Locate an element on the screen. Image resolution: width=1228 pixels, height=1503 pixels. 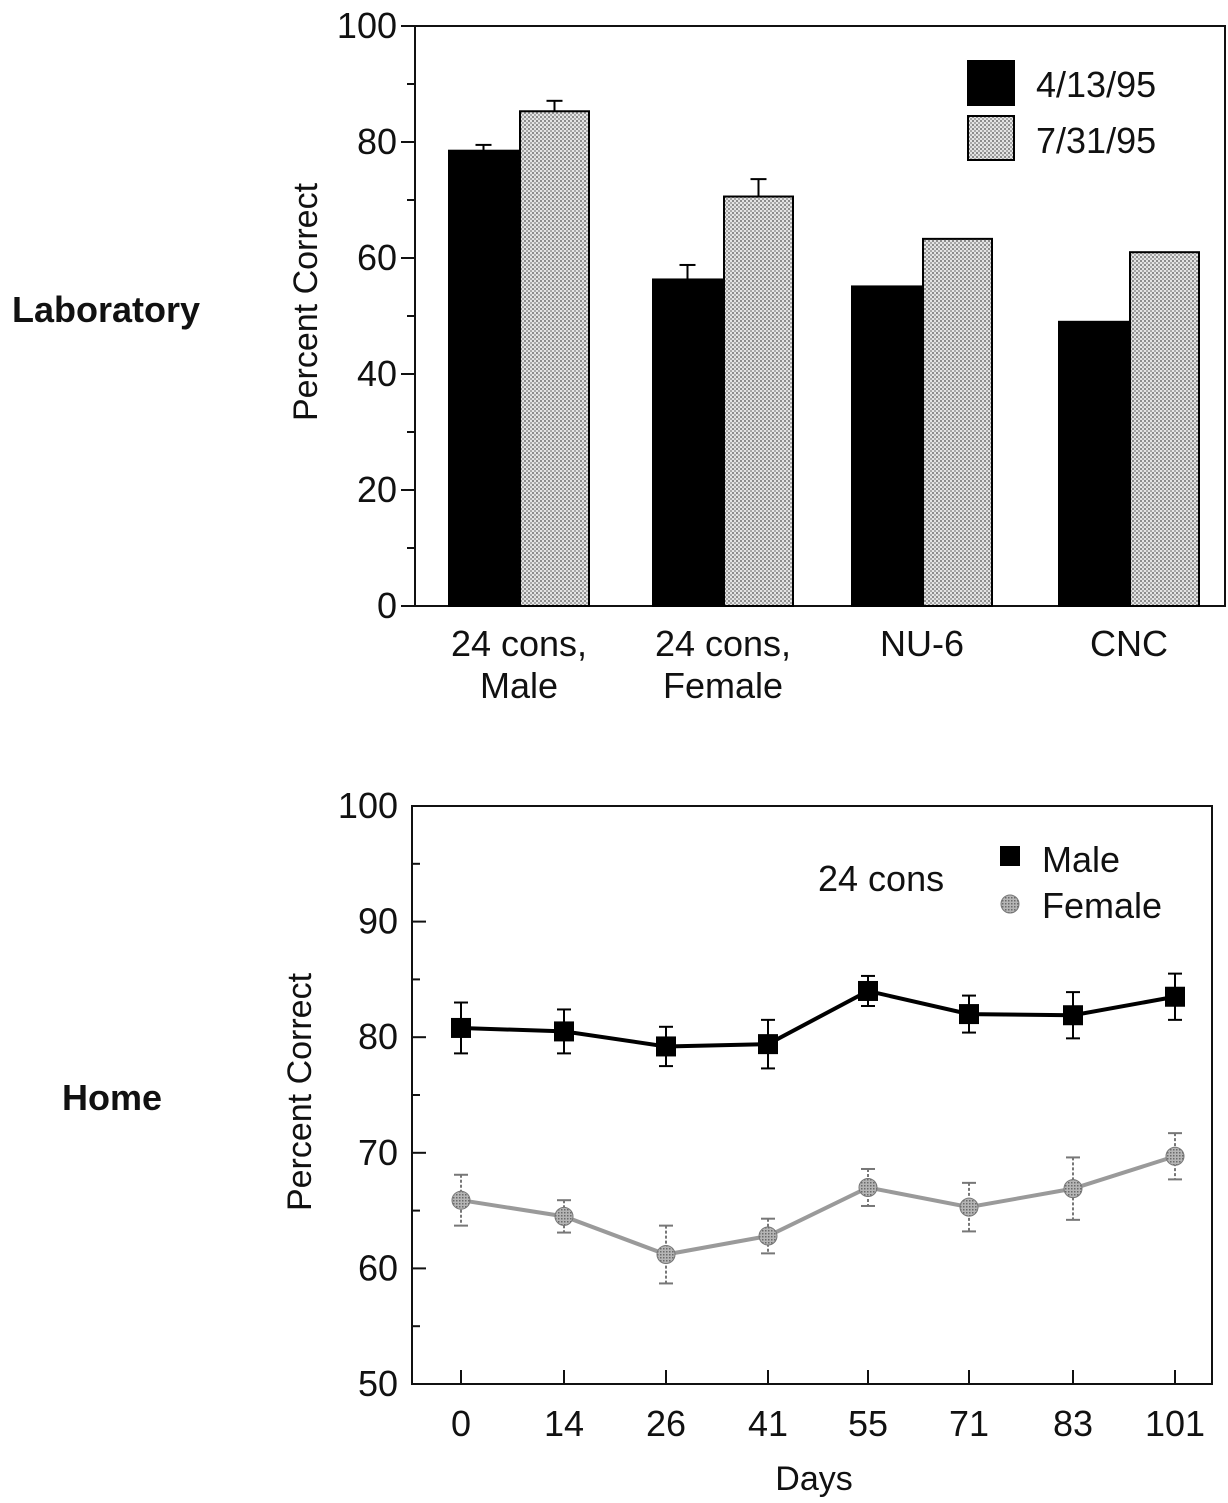
series-male is located at coordinates (818, 1021).